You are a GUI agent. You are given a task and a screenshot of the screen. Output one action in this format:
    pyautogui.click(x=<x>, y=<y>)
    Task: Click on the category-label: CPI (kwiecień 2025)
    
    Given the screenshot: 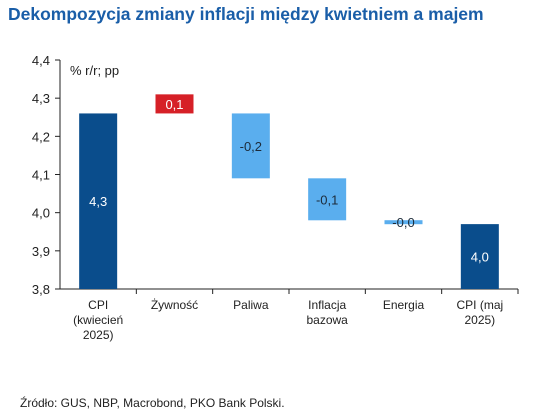 What is the action you would take?
    pyautogui.click(x=98, y=320)
    